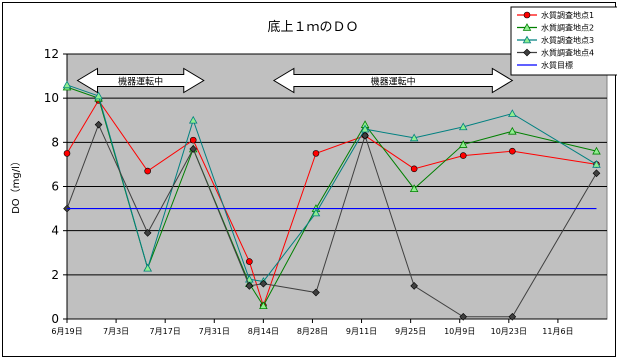 The image size is (620, 362). What do you see at coordinates (312, 331) in the screenshot?
I see `x-tick-label: 8月28日` at bounding box center [312, 331].